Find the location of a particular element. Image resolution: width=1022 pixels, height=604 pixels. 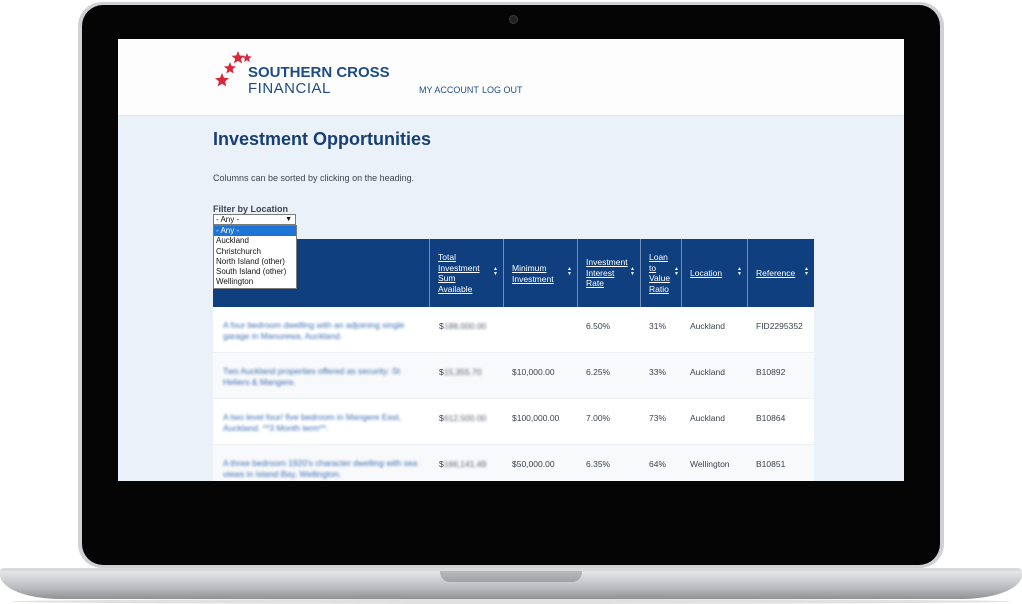

header-total-sum: Total Investment Sum Available ▲ ▼ is located at coordinates (466, 273).